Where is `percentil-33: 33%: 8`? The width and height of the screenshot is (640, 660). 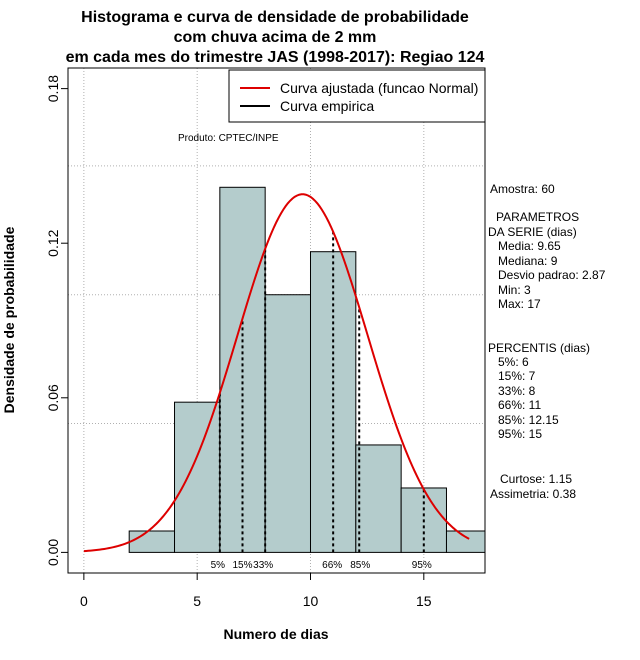 percentil-33: 33%: 8 is located at coordinates (517, 391).